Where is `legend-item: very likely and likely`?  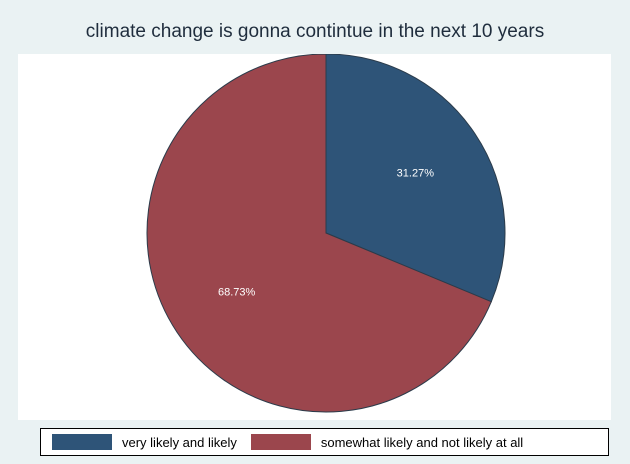 legend-item: very likely and likely is located at coordinates (144, 442).